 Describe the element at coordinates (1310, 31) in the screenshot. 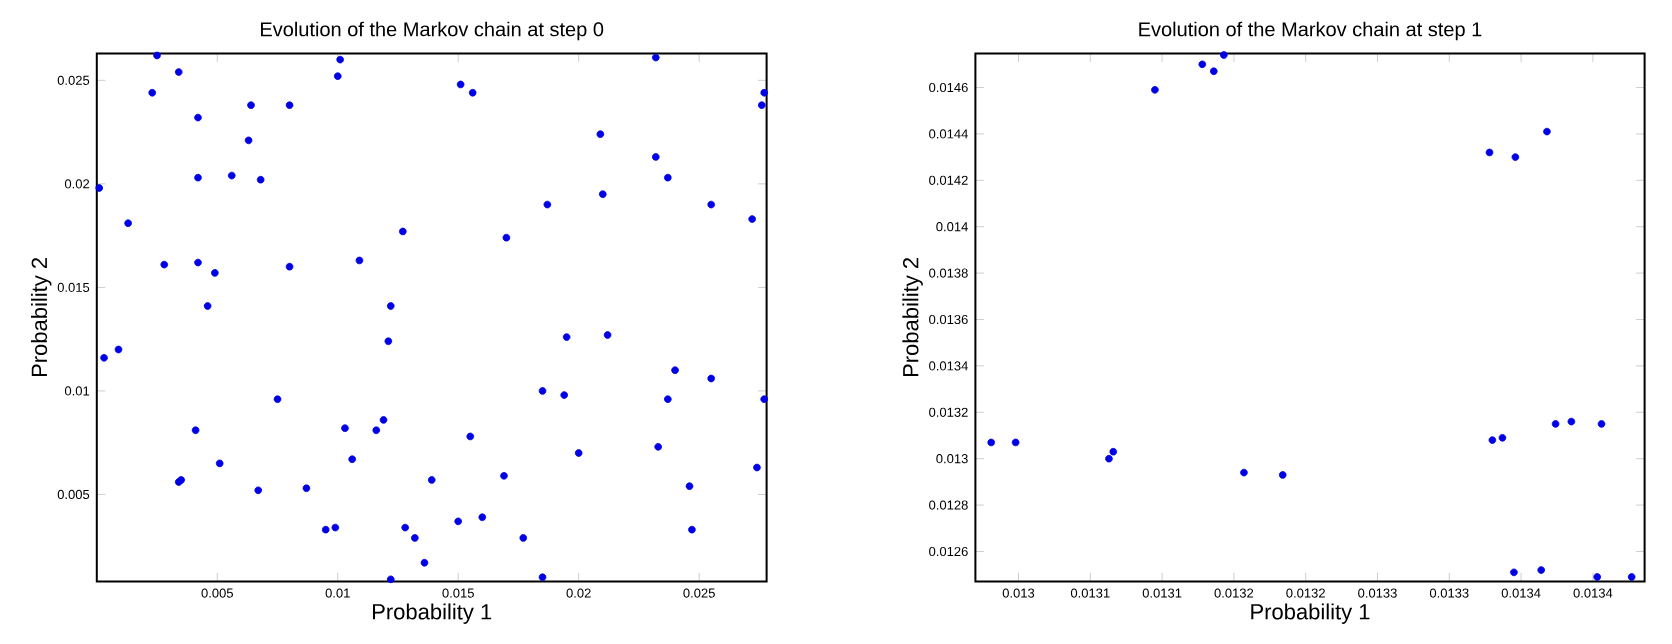

I see `chart-title: Evolution of the Markov chain at step 1` at that location.